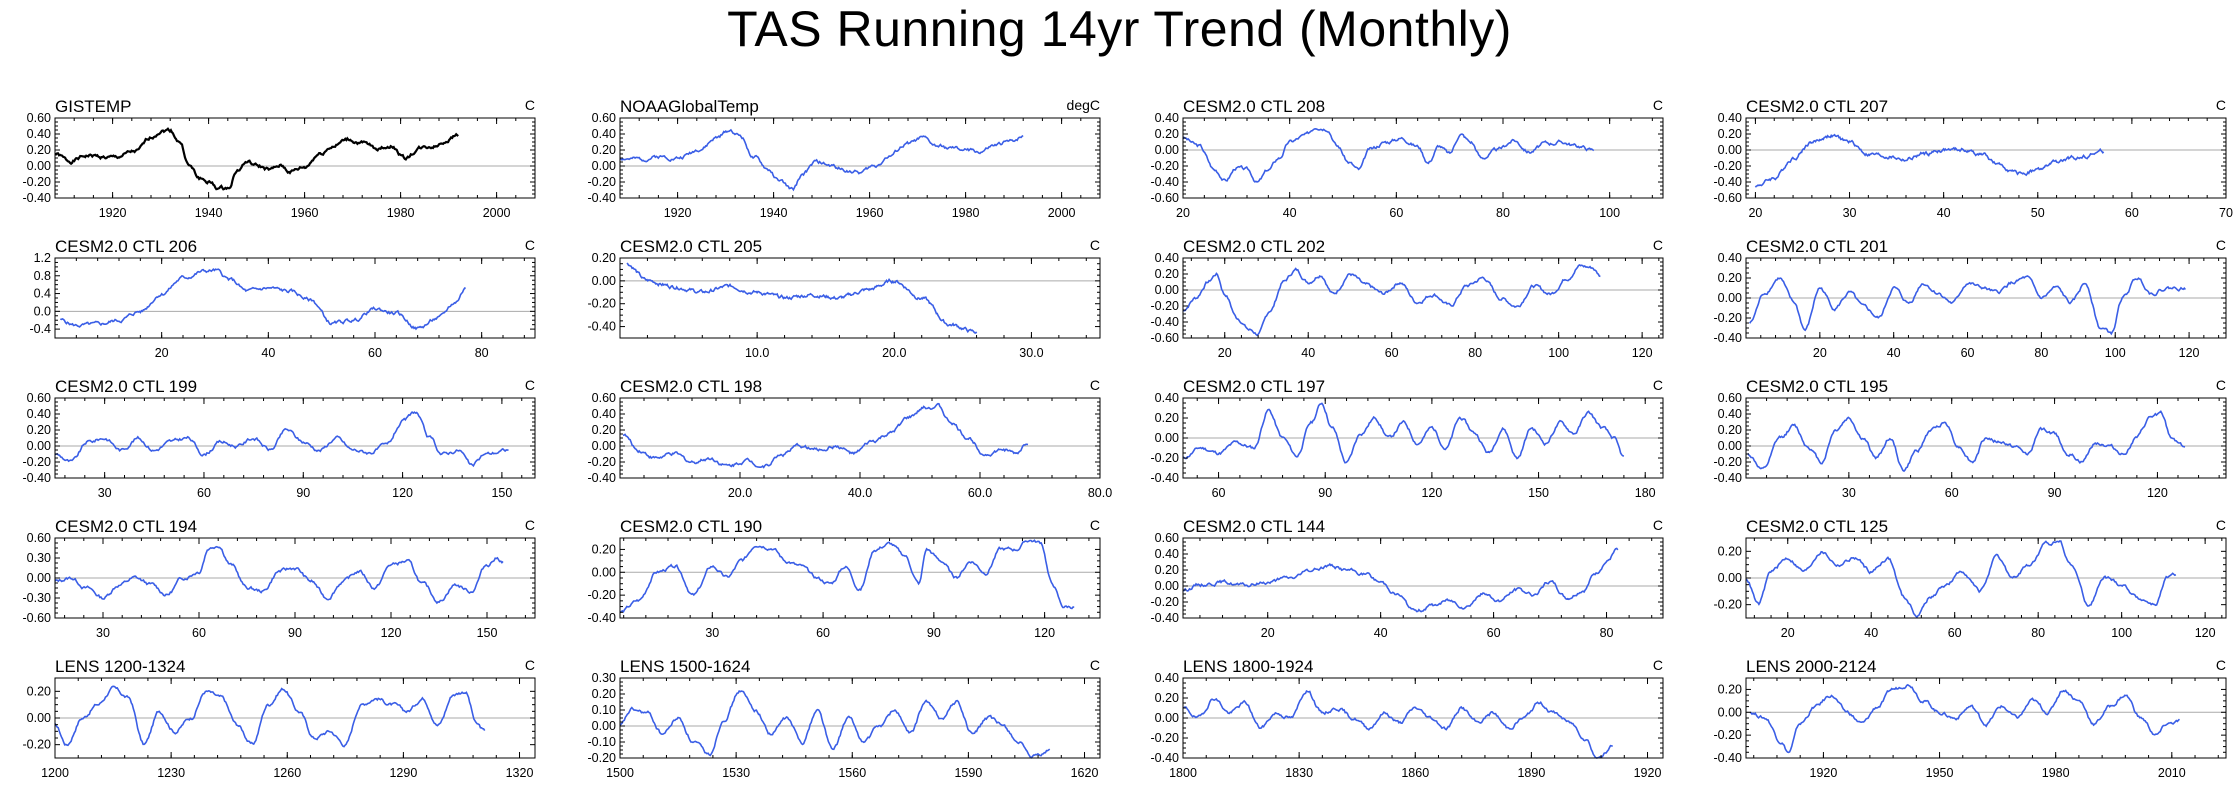 The height and width of the screenshot is (796, 2239). What do you see at coordinates (1183, 773) in the screenshot?
I see `x-tick-label: 1800` at bounding box center [1183, 773].